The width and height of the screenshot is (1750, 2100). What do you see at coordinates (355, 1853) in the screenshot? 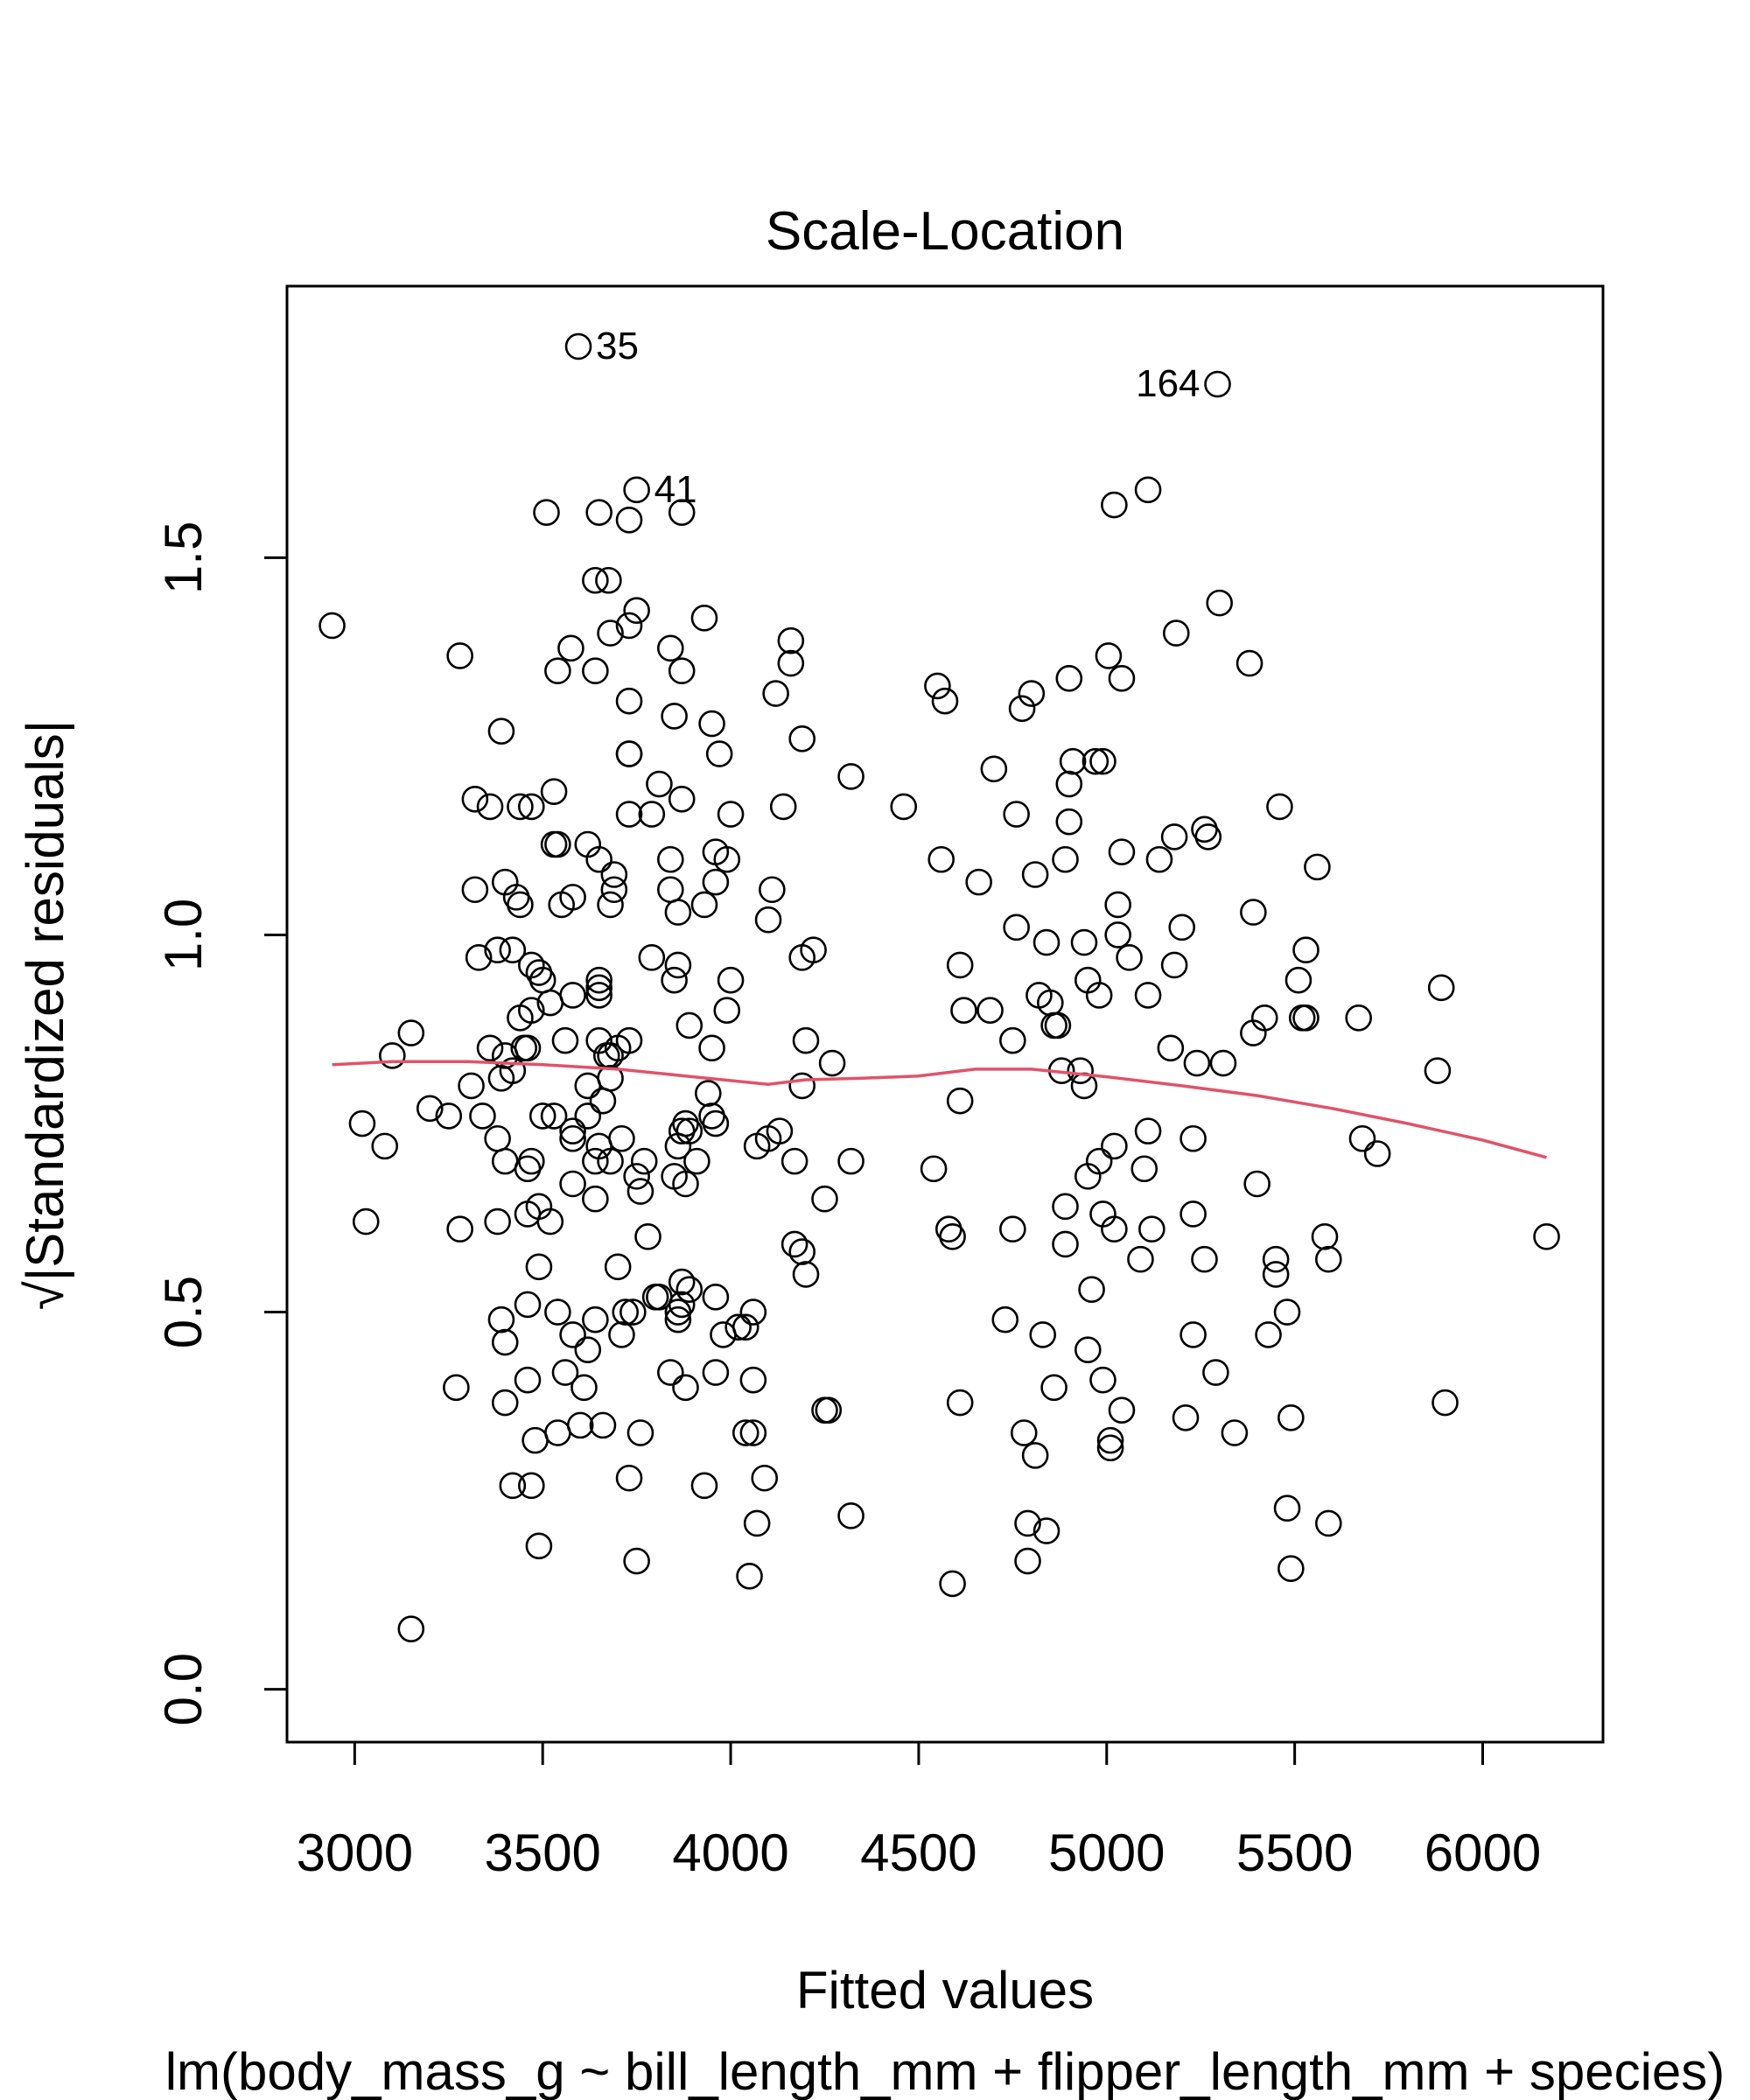
I see `x-tick-label: 3000` at bounding box center [355, 1853].